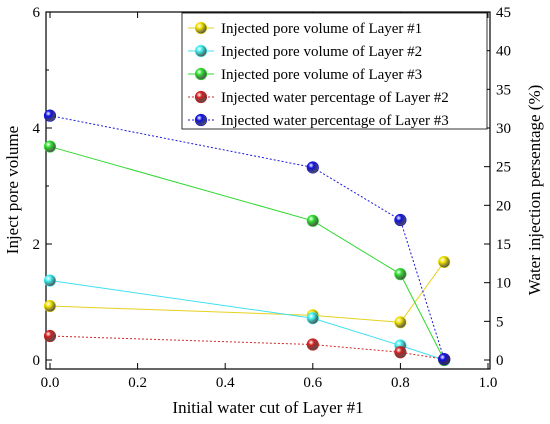 Image resolution: width=550 pixels, height=424 pixels. Describe the element at coordinates (12, 190) in the screenshot. I see `y-axis-label: Inject pore volume` at that location.